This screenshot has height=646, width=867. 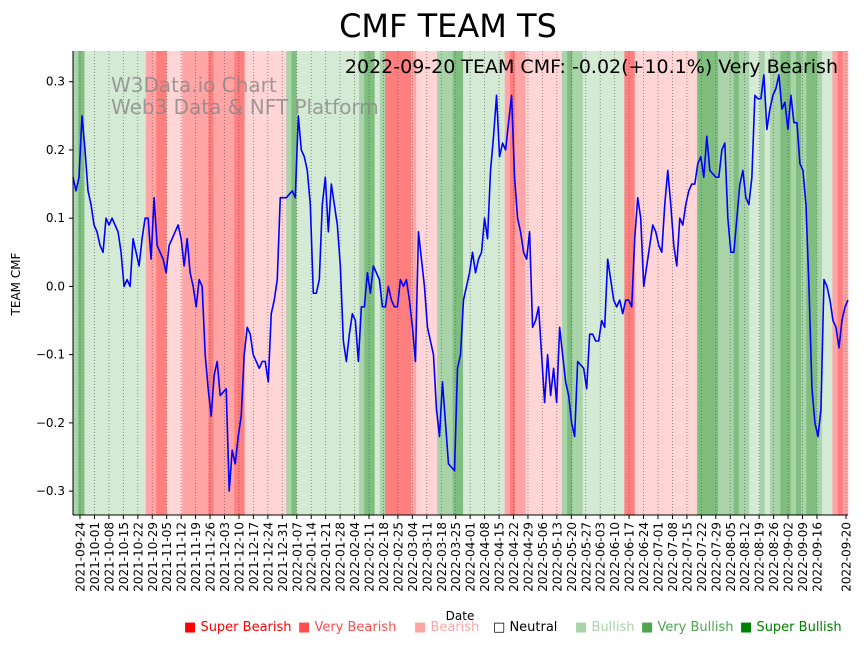 I want to click on x-tick-label: 2022-01-21, so click(x=326, y=557).